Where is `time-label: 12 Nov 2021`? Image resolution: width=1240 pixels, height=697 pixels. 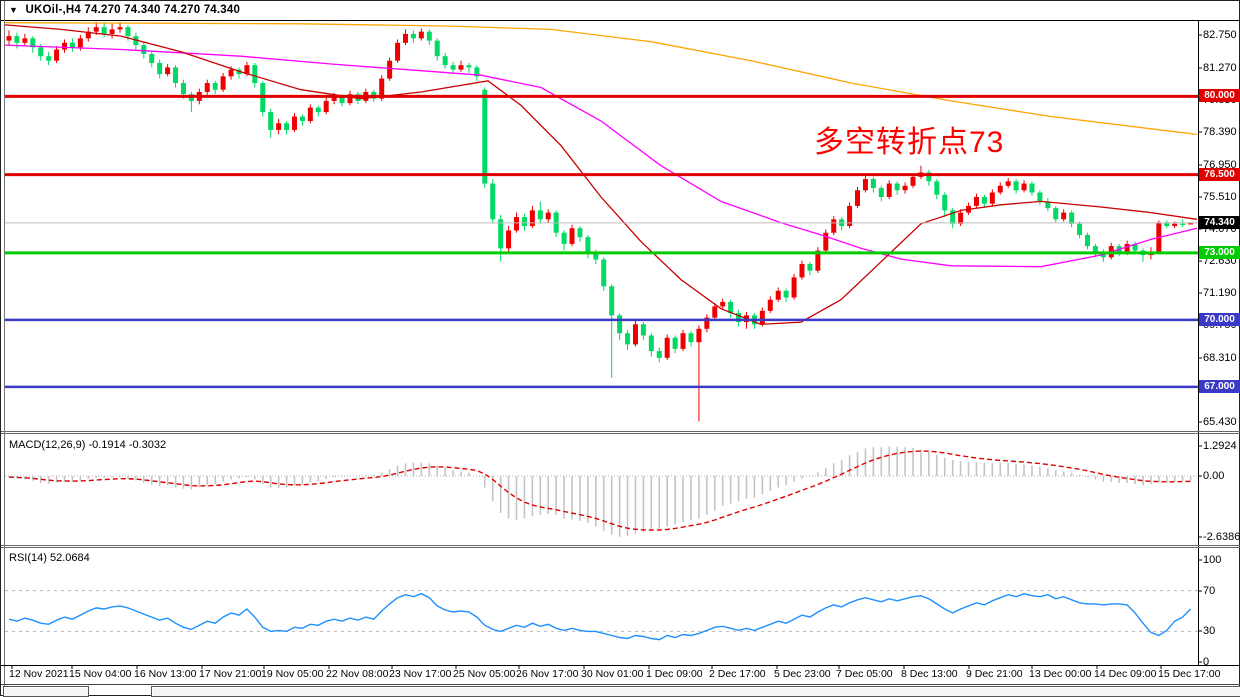
time-label: 12 Nov 2021 is located at coordinates (39, 674).